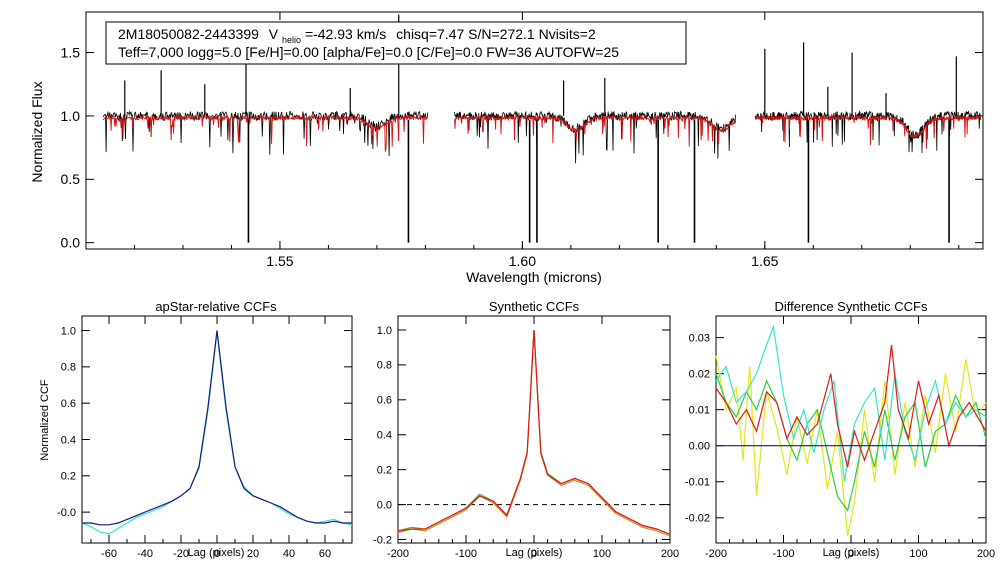 The width and height of the screenshot is (1008, 576). What do you see at coordinates (534, 306) in the screenshot?
I see `synthetic-ccf-title: Synthetic CCFs` at bounding box center [534, 306].